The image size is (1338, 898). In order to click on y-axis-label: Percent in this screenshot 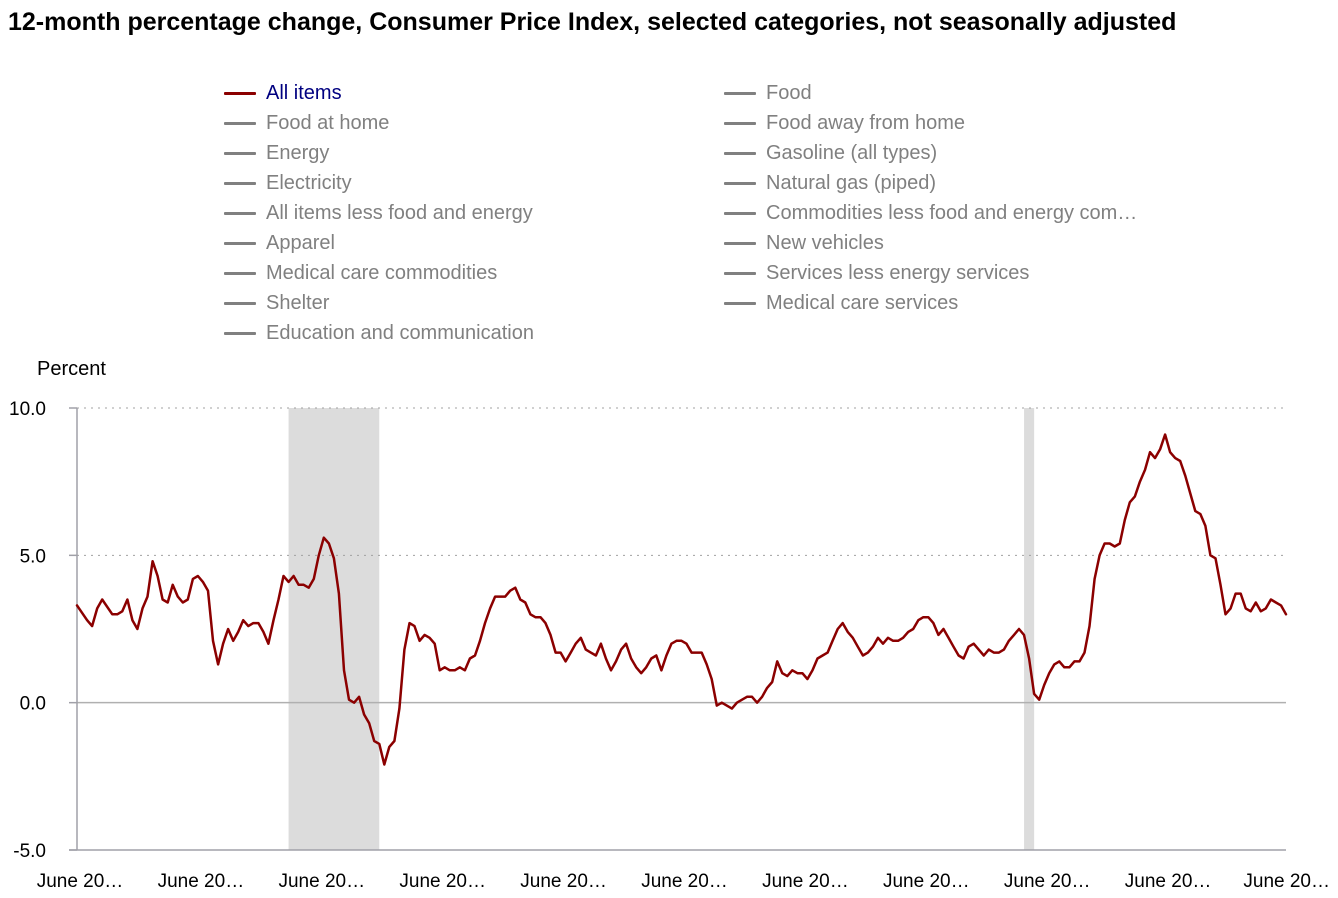, I will do `click(71, 369)`.